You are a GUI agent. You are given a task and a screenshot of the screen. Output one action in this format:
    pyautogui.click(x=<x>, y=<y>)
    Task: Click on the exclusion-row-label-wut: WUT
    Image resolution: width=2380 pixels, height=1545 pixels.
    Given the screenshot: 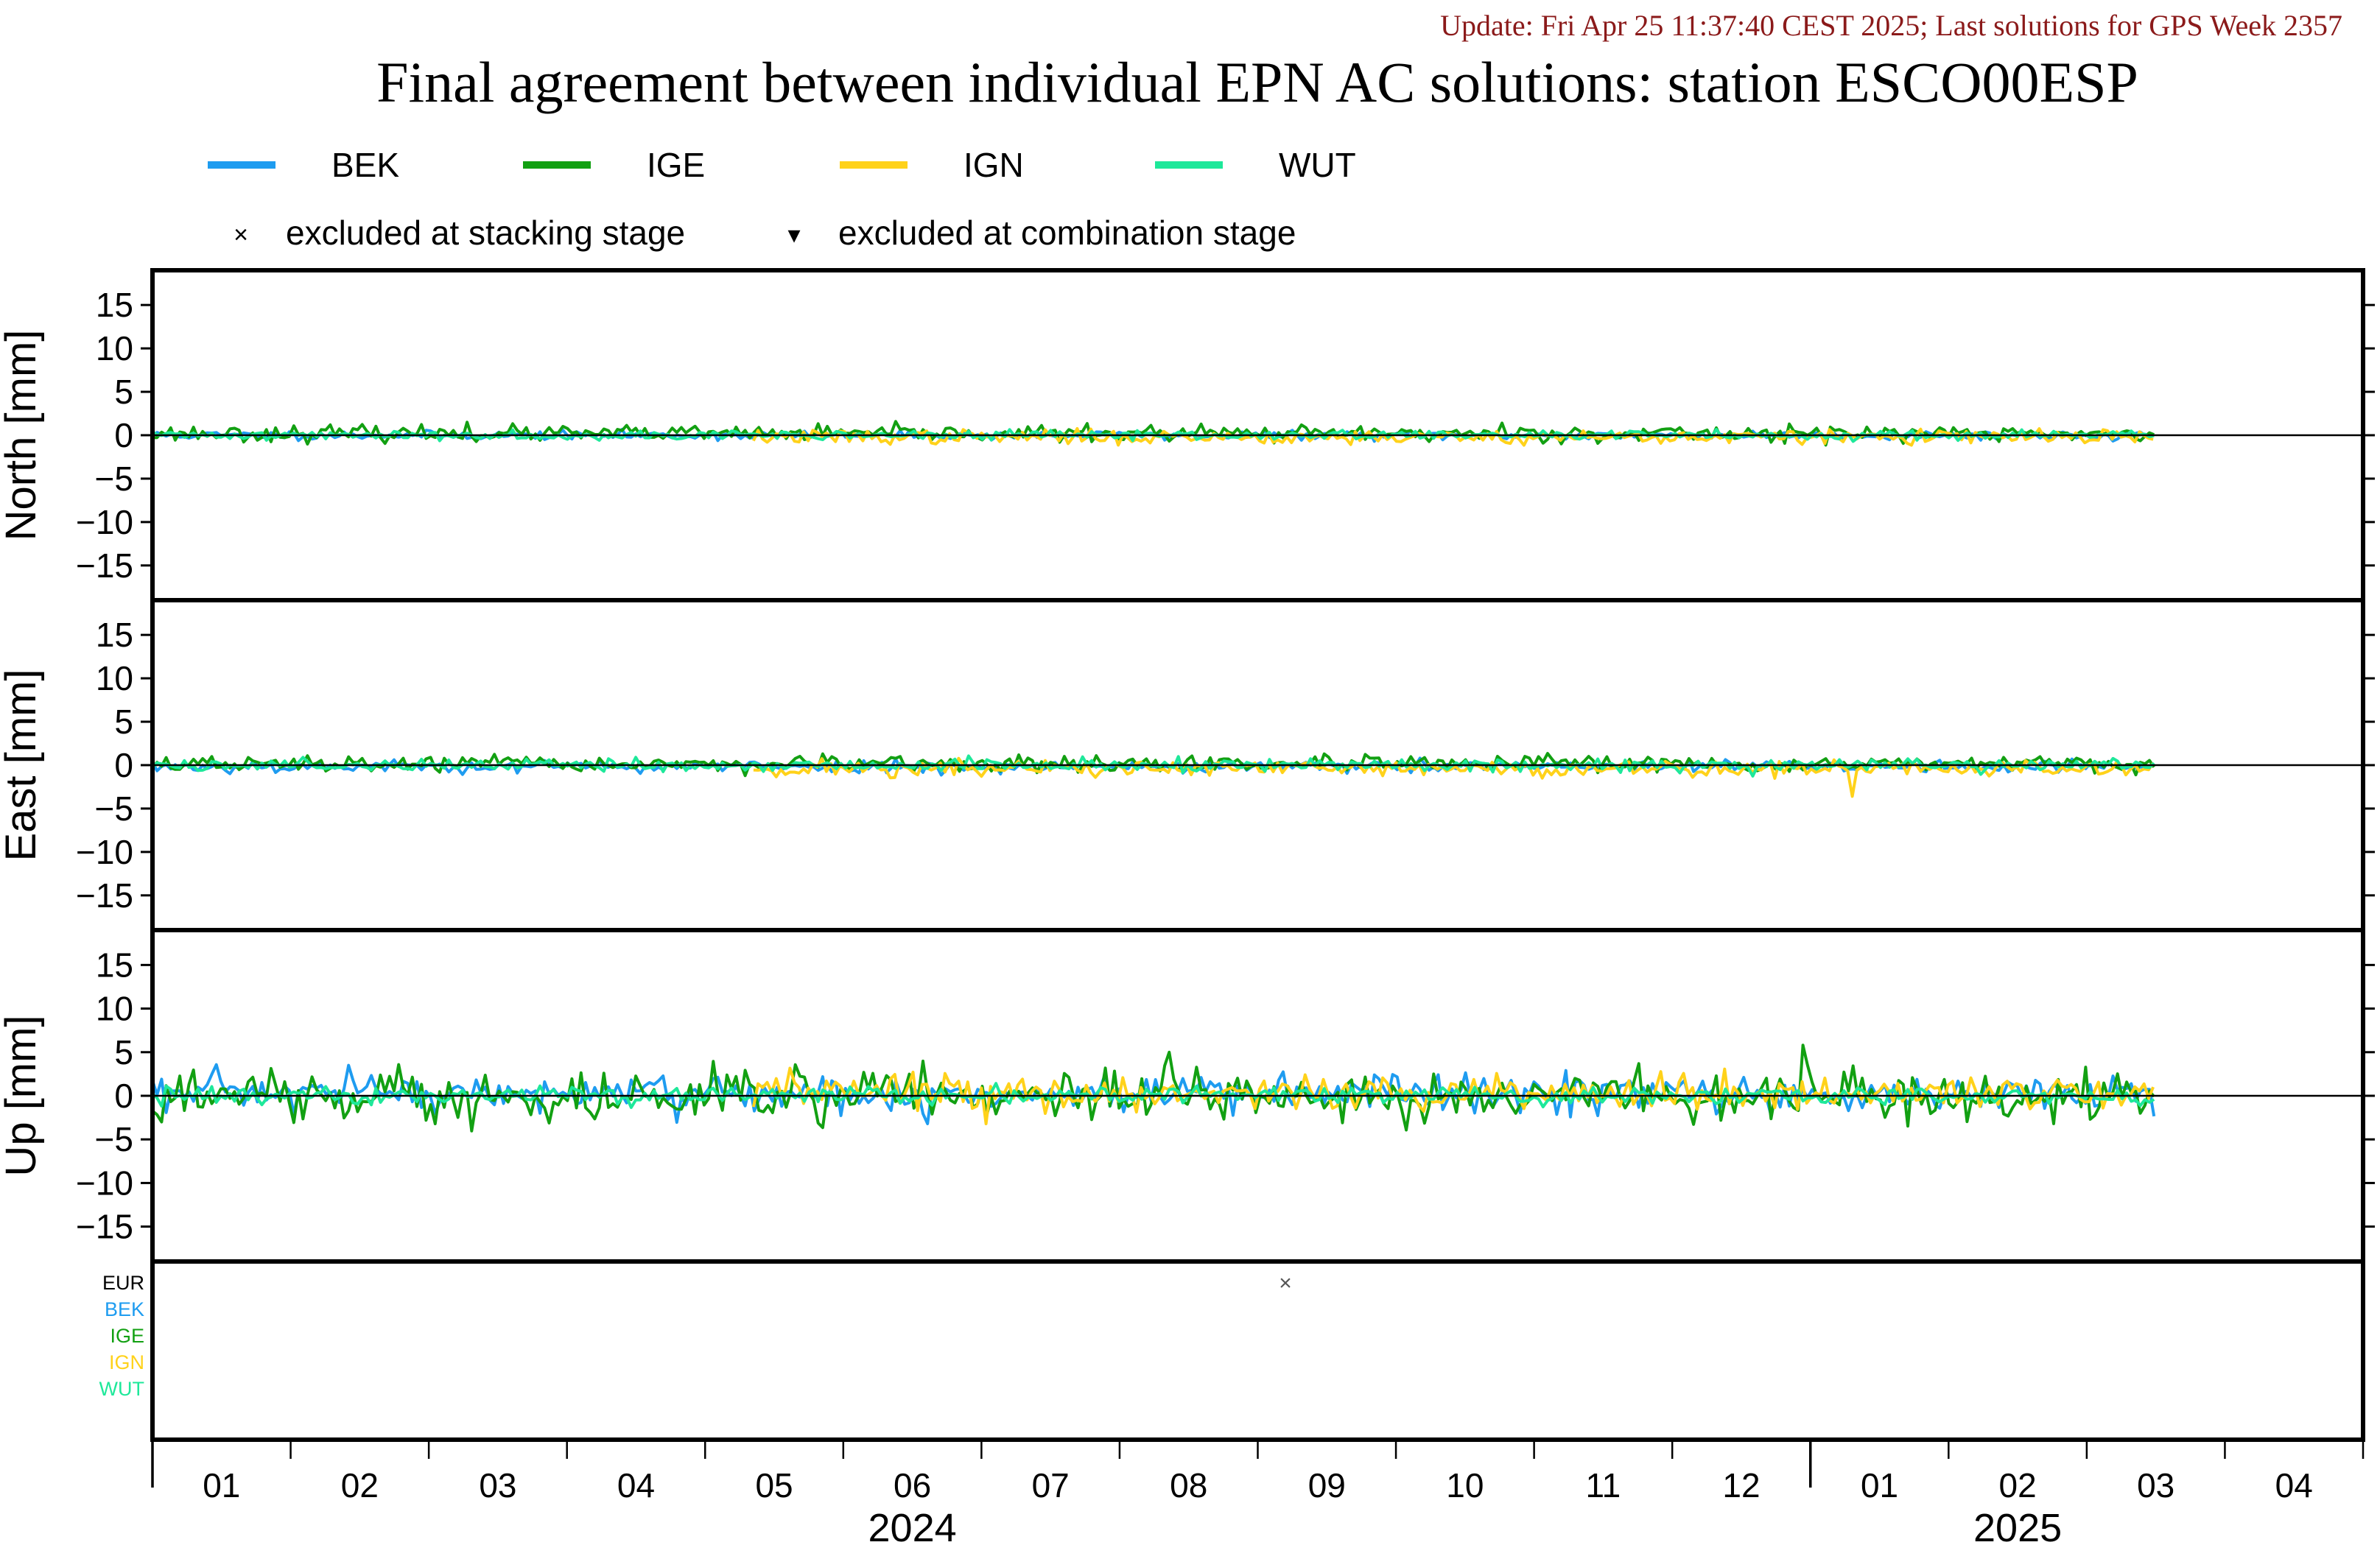 What is the action you would take?
    pyautogui.click(x=121, y=1389)
    